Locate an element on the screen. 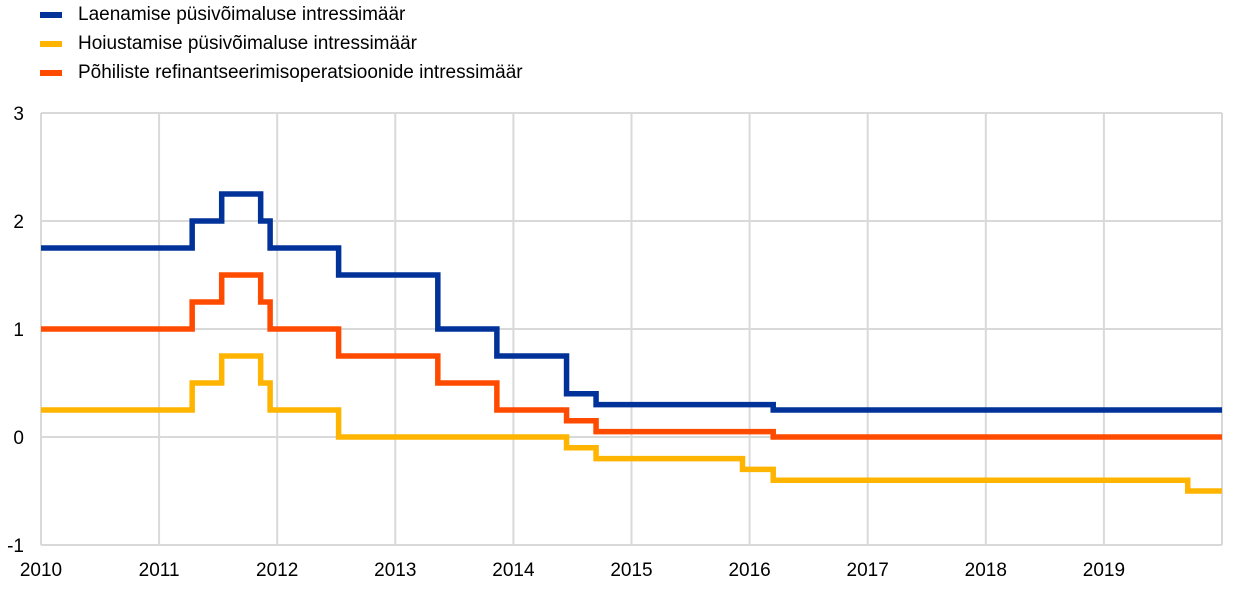 This screenshot has height=590, width=1240. x-tick-label: 2010 is located at coordinates (41, 570).